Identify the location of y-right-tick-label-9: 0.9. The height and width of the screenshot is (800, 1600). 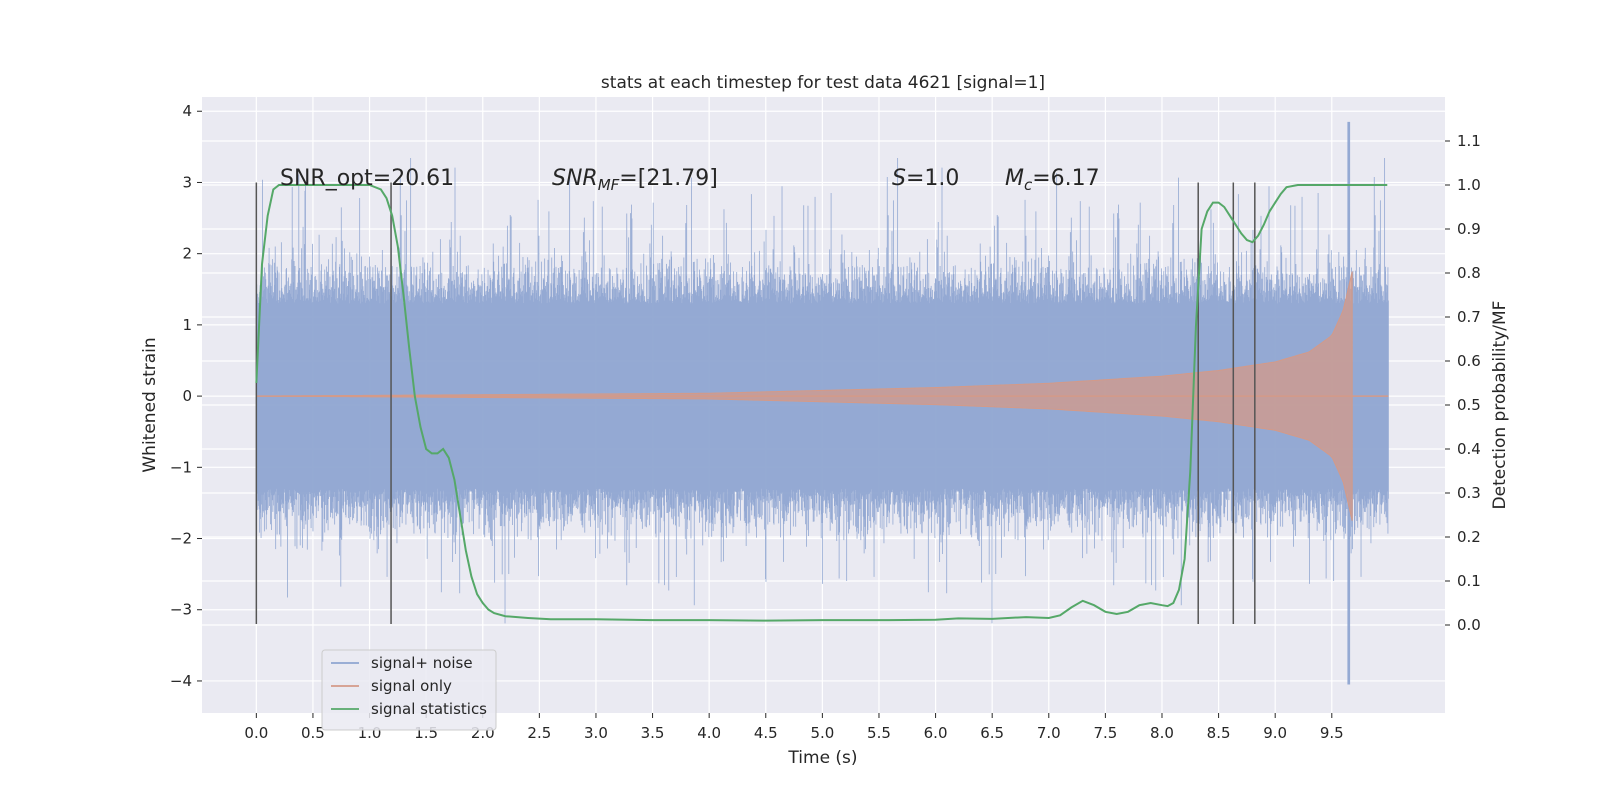
(1469, 229).